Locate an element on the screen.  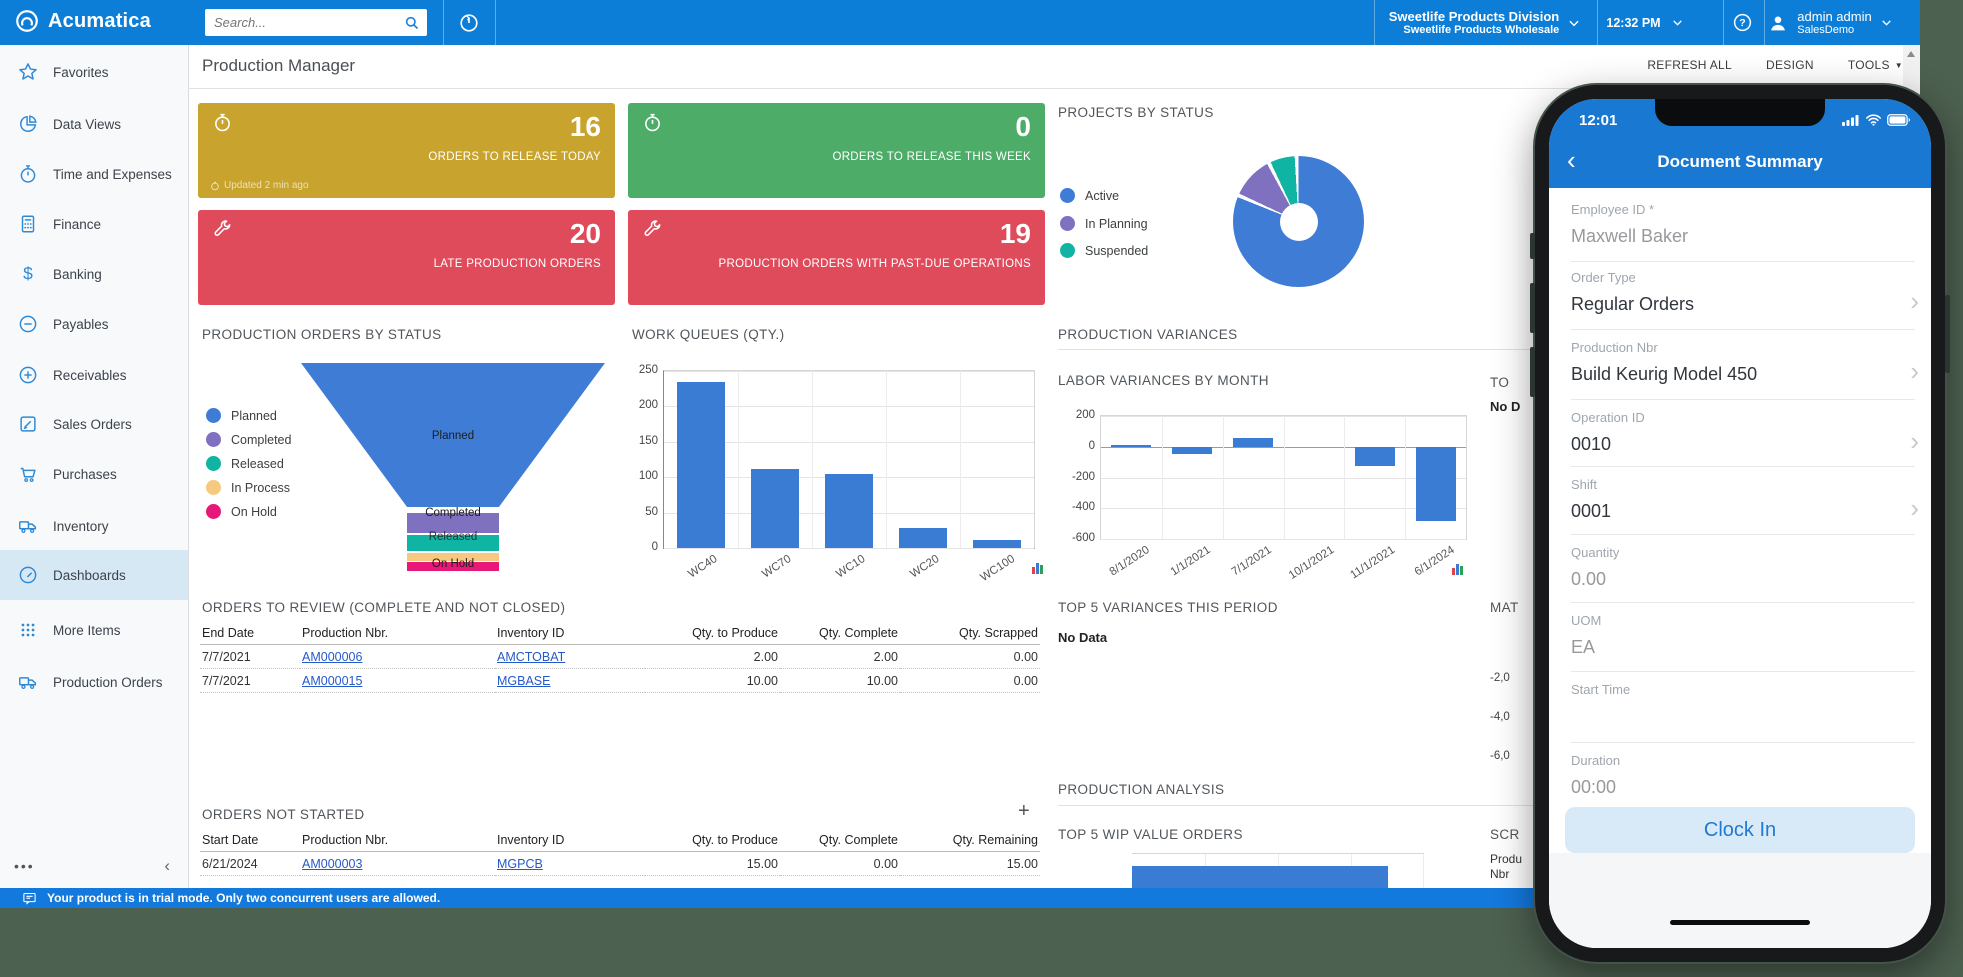
partial-tick: -4,0 is located at coordinates (1500, 717).